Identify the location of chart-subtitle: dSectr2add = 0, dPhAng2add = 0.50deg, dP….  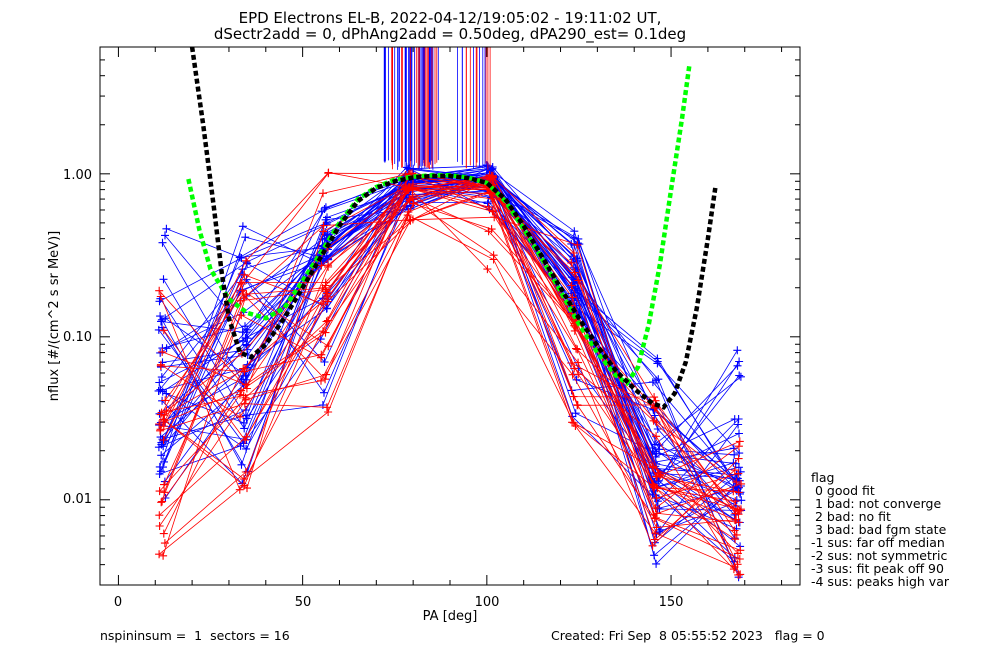
(450, 34).